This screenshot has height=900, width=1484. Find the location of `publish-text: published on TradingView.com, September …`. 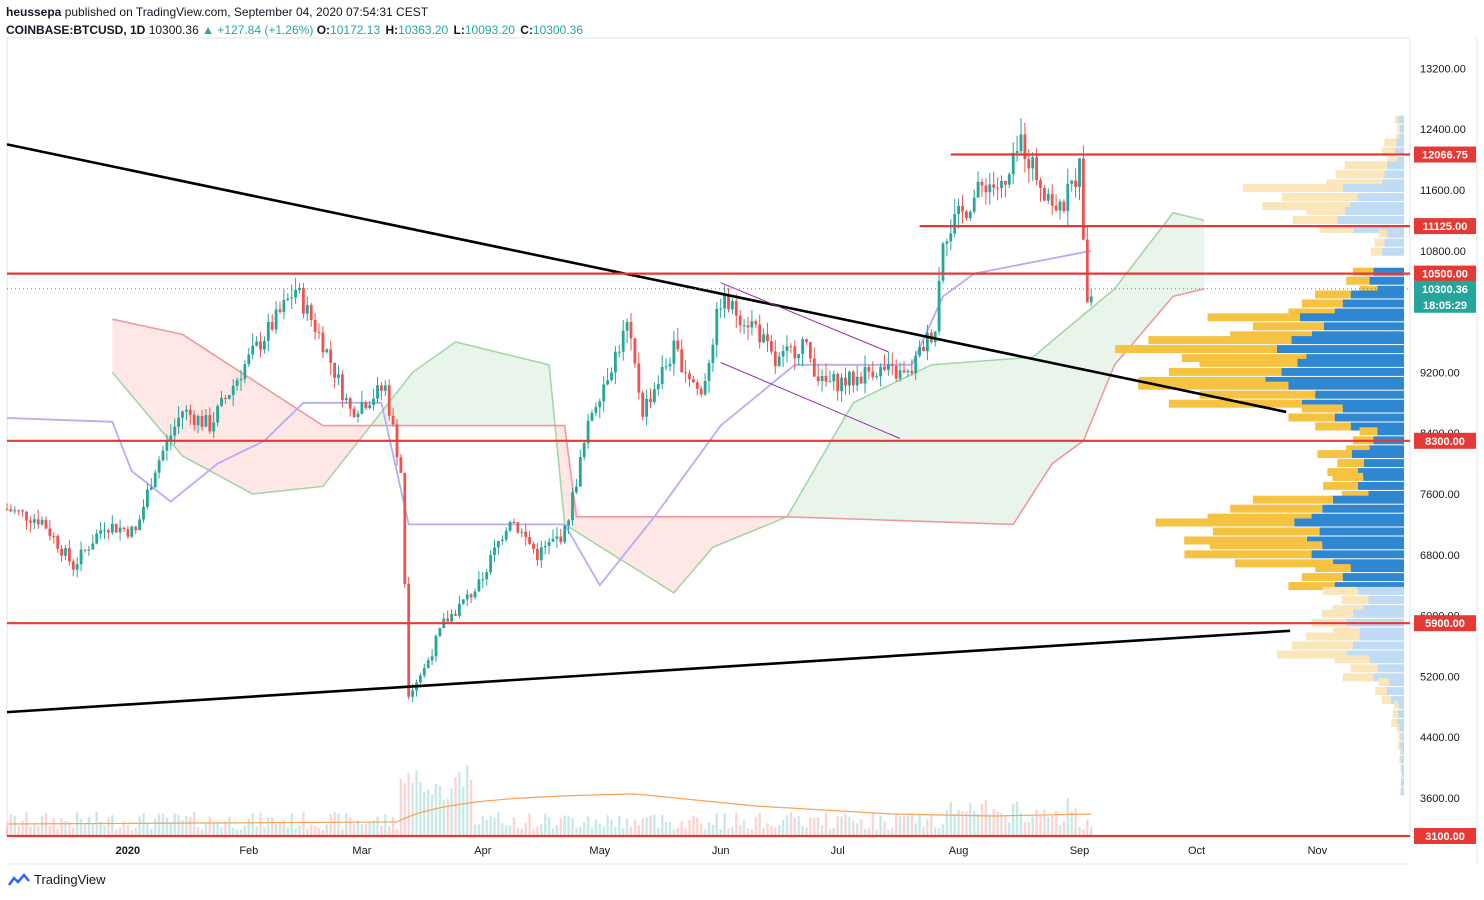

publish-text: published on TradingView.com, September … is located at coordinates (246, 12).